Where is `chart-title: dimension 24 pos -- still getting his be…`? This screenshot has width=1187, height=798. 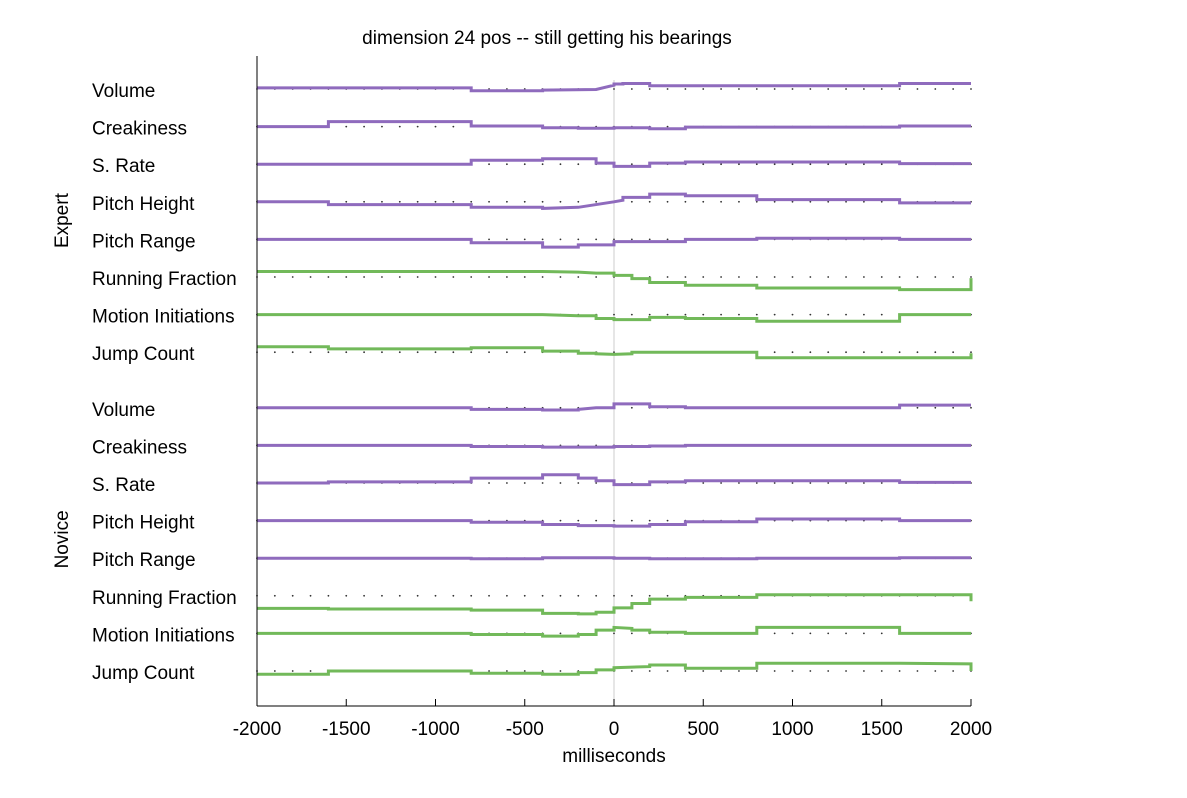
chart-title: dimension 24 pos -- still getting his be… is located at coordinates (547, 38).